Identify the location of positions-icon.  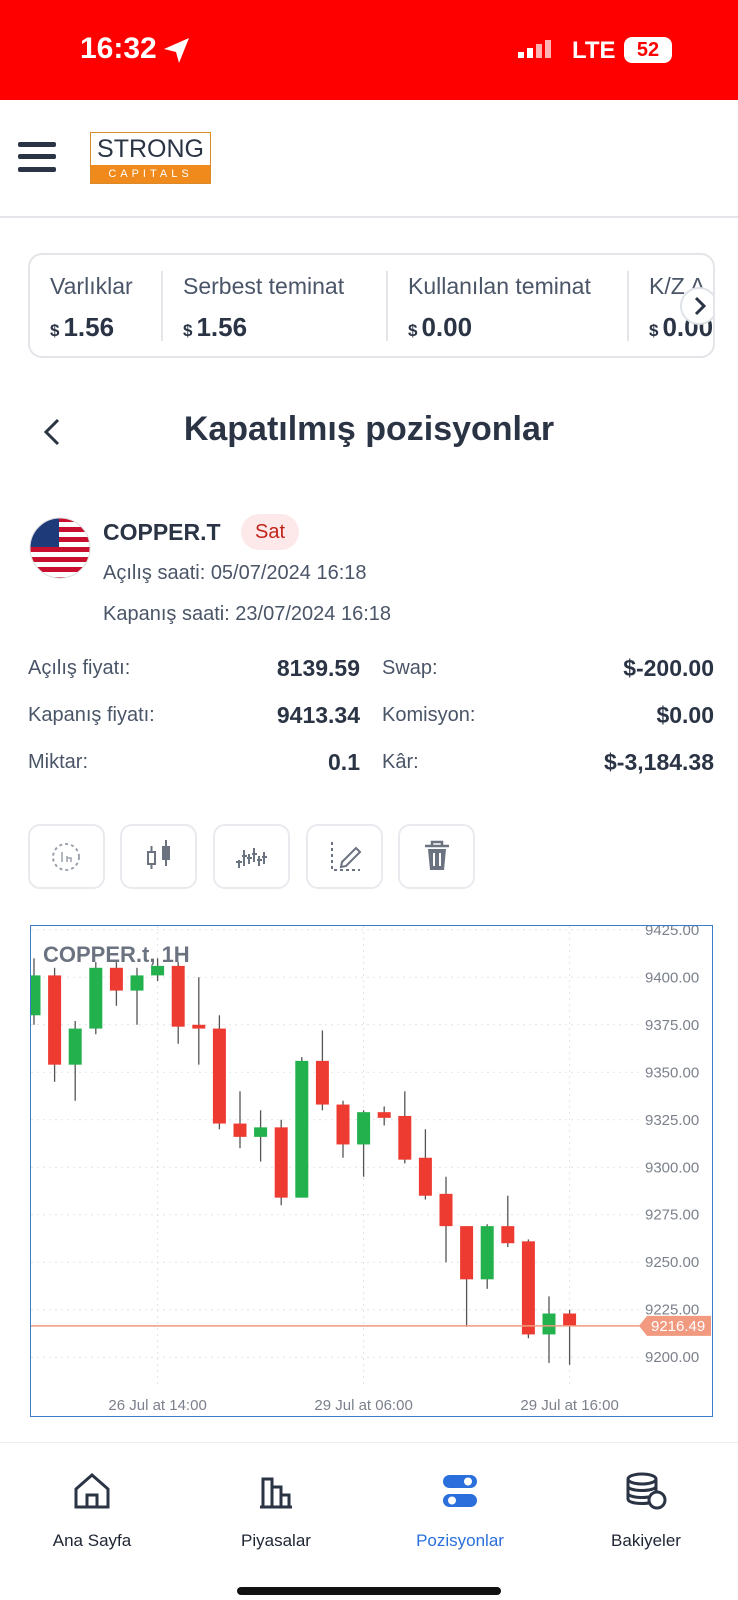
(460, 1491).